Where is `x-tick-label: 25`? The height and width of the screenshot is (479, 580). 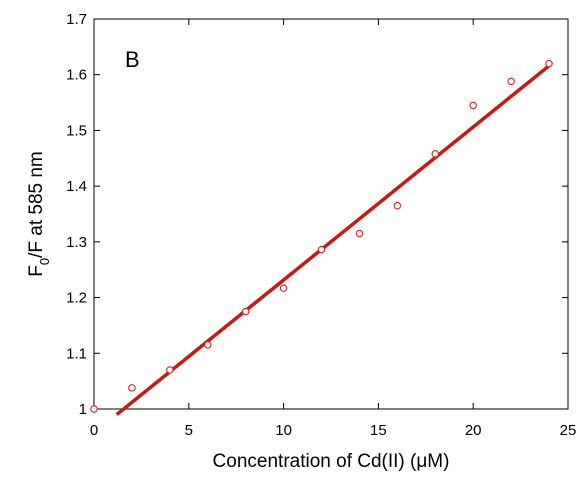
x-tick-label: 25 is located at coordinates (568, 430).